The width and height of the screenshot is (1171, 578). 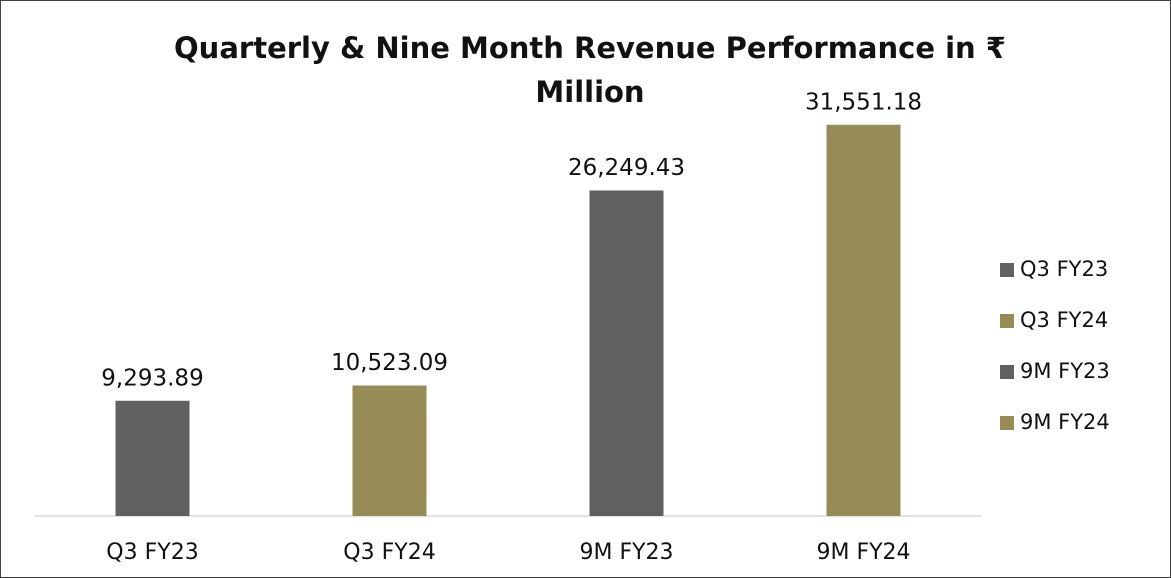 What do you see at coordinates (626, 552) in the screenshot?
I see `x-tick-label: 9M FY23` at bounding box center [626, 552].